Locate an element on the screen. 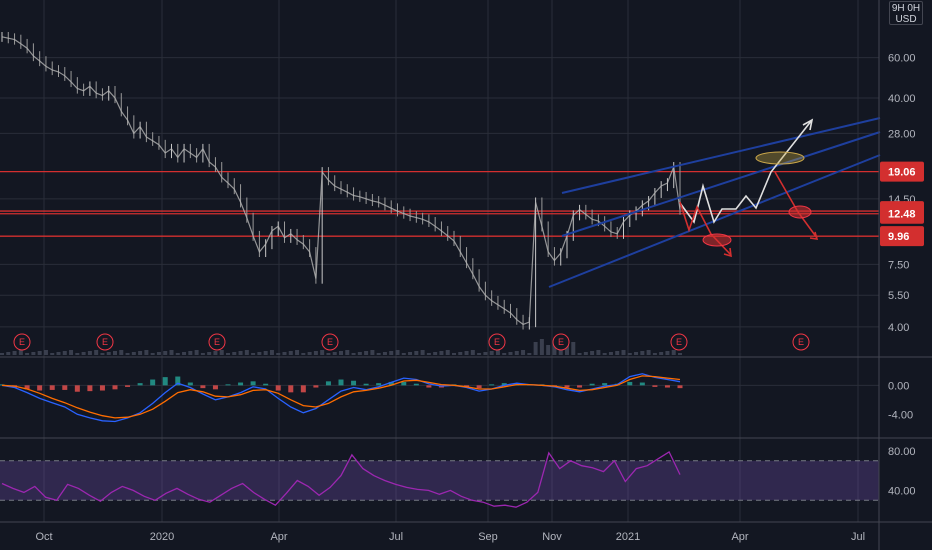  arrow-head-down is located at coordinates (727, 252).